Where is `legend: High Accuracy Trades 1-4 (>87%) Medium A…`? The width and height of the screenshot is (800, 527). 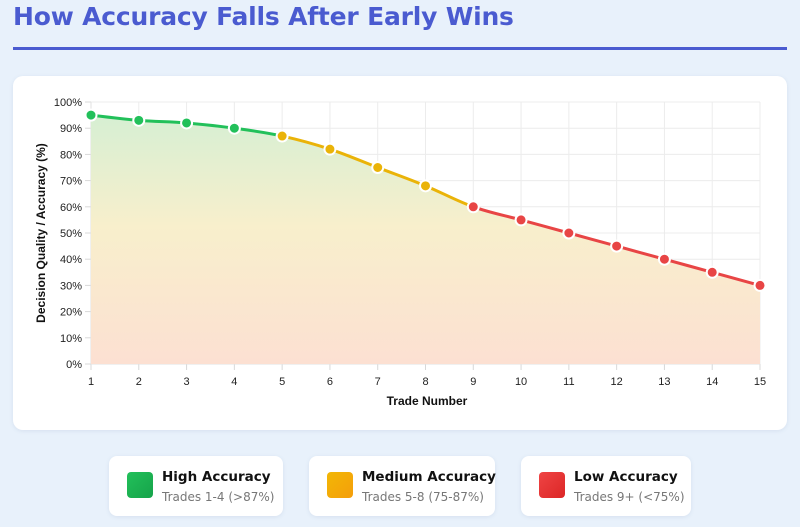
legend: High Accuracy Trades 1-4 (>87%) Medium A… is located at coordinates (400, 486).